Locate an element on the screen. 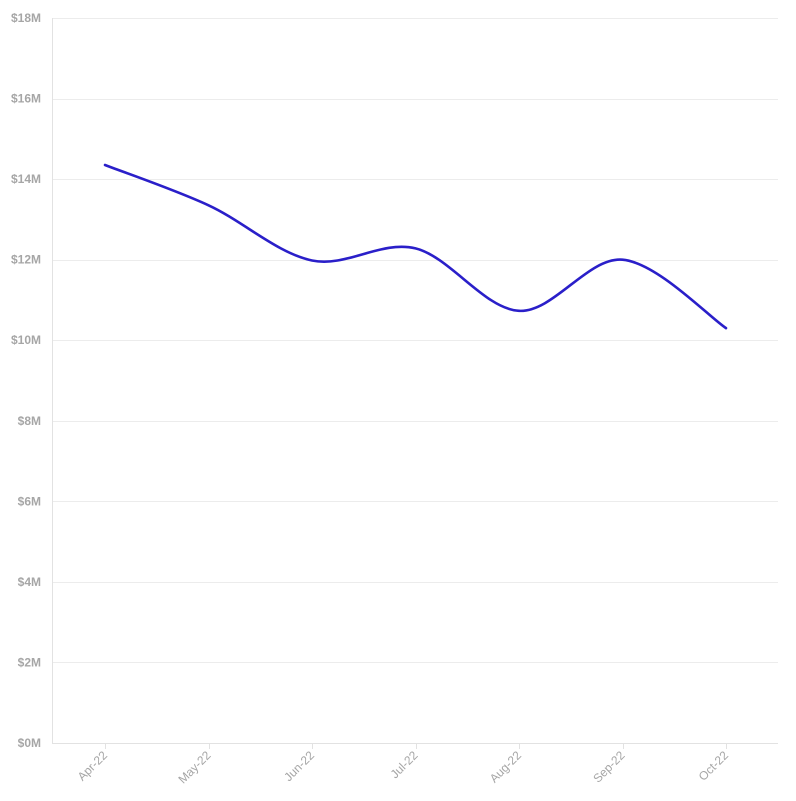 The height and width of the screenshot is (801, 796). x-tick-label: Jul-22 is located at coordinates (404, 764).